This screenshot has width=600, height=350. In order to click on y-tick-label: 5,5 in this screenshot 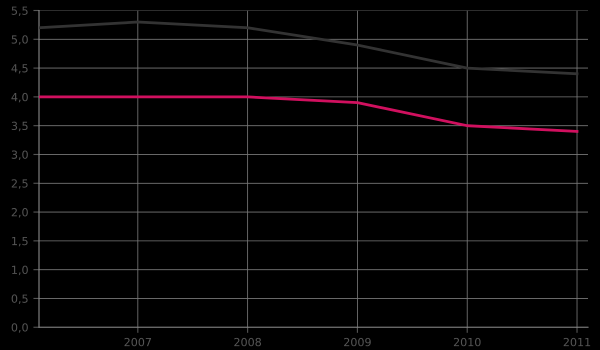, I will do `click(20, 11)`.